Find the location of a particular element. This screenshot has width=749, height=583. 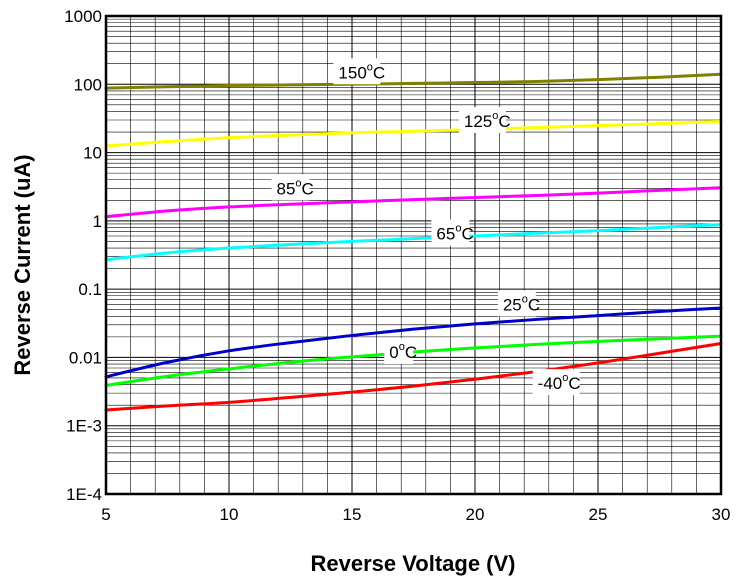

series-line-minus40c is located at coordinates (413, 376).